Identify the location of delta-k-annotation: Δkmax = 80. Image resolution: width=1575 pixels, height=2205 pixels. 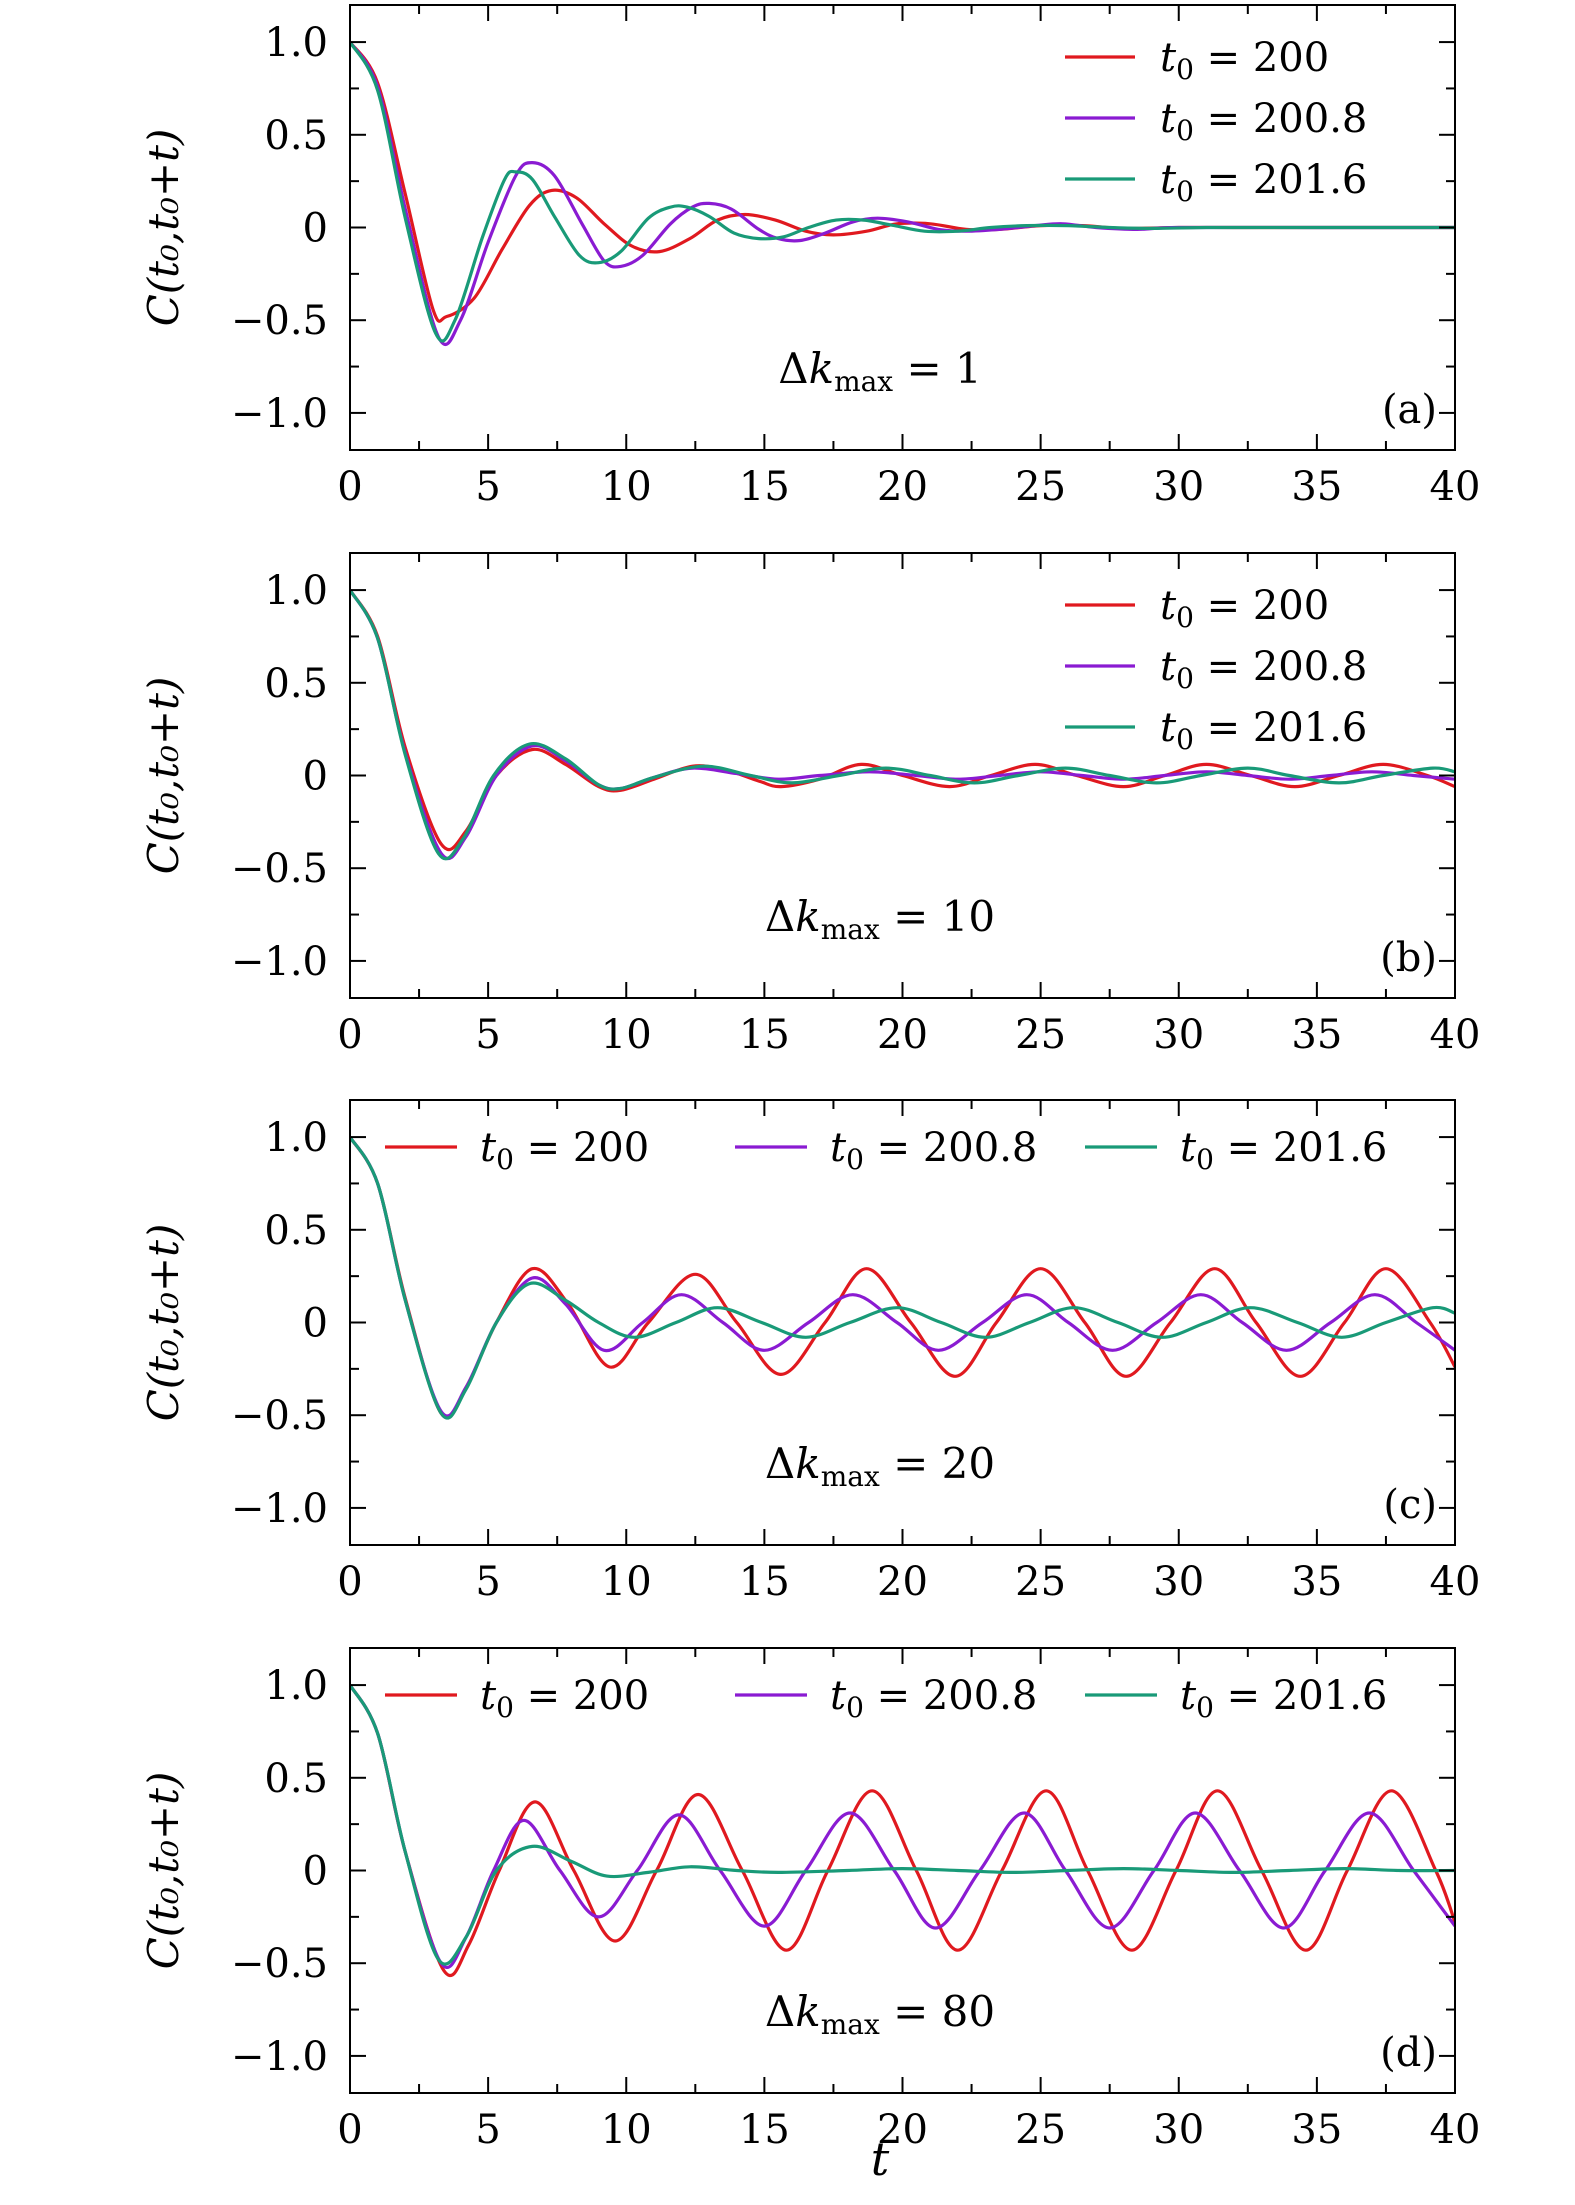
(880, 2014).